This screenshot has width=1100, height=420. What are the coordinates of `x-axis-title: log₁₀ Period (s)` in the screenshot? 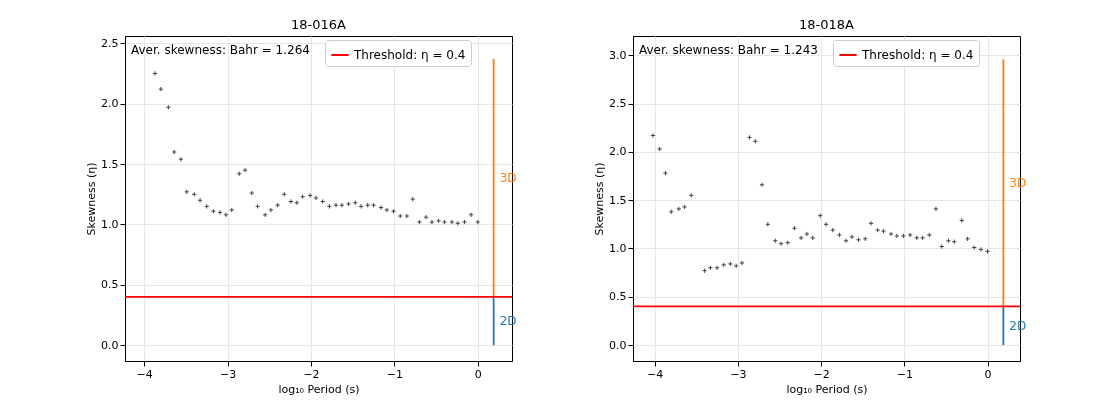 It's located at (319, 389).